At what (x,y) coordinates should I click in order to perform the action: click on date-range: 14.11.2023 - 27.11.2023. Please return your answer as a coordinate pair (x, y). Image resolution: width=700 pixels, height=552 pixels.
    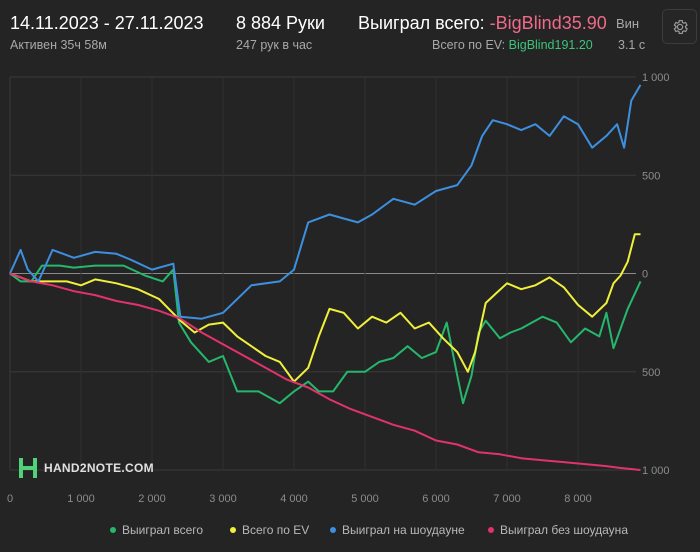
    Looking at the image, I should click on (107, 23).